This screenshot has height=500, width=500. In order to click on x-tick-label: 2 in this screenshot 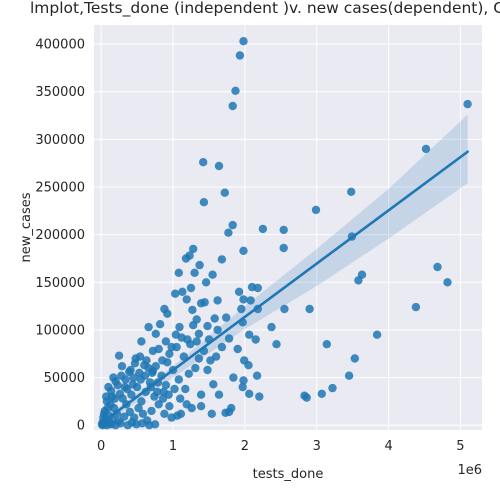, I will do `click(245, 446)`.